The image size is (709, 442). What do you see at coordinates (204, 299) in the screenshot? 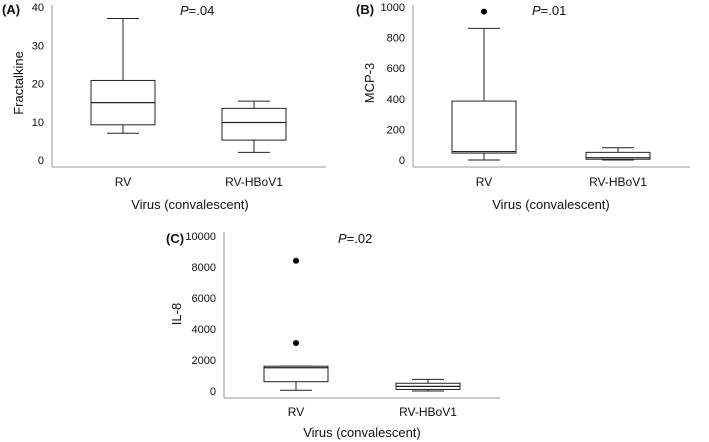
I see `panel-c-y-tick-label: 6000` at bounding box center [204, 299].